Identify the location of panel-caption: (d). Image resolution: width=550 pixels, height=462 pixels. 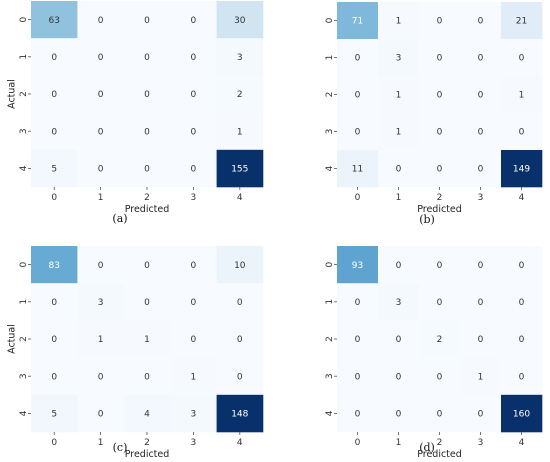
(427, 447).